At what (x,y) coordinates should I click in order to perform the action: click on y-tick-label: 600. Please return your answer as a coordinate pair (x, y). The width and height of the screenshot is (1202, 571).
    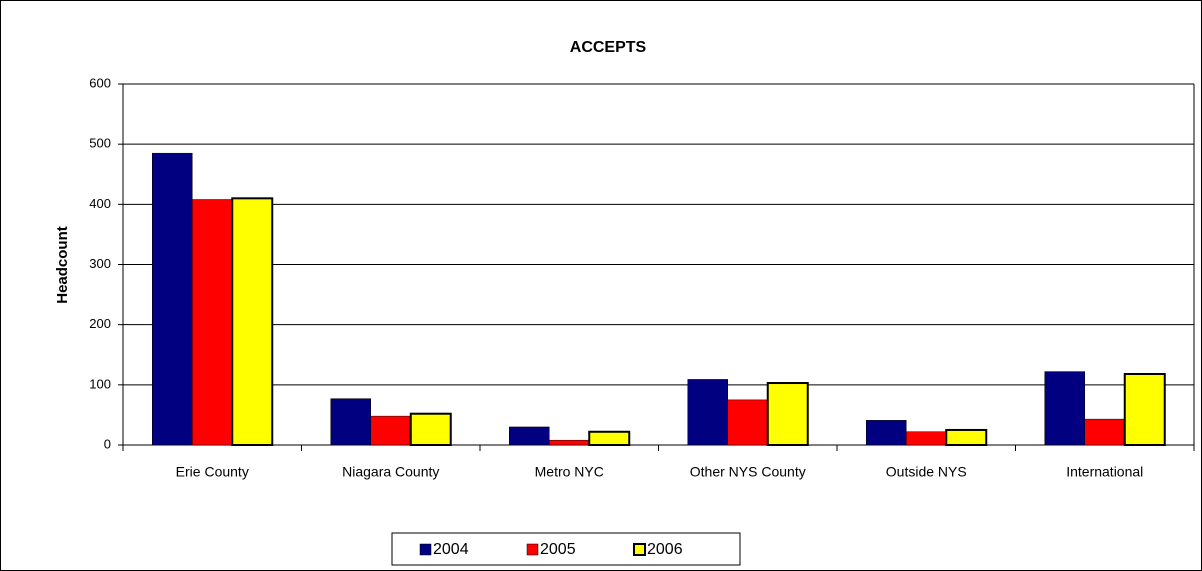
    Looking at the image, I should click on (100, 82).